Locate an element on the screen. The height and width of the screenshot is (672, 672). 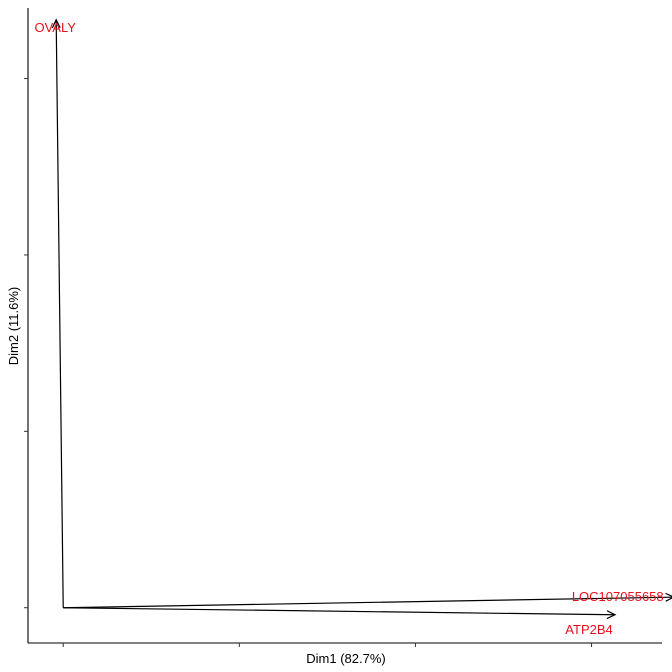
x-axis-title: Dim1 (82.7%) is located at coordinates (345, 658).